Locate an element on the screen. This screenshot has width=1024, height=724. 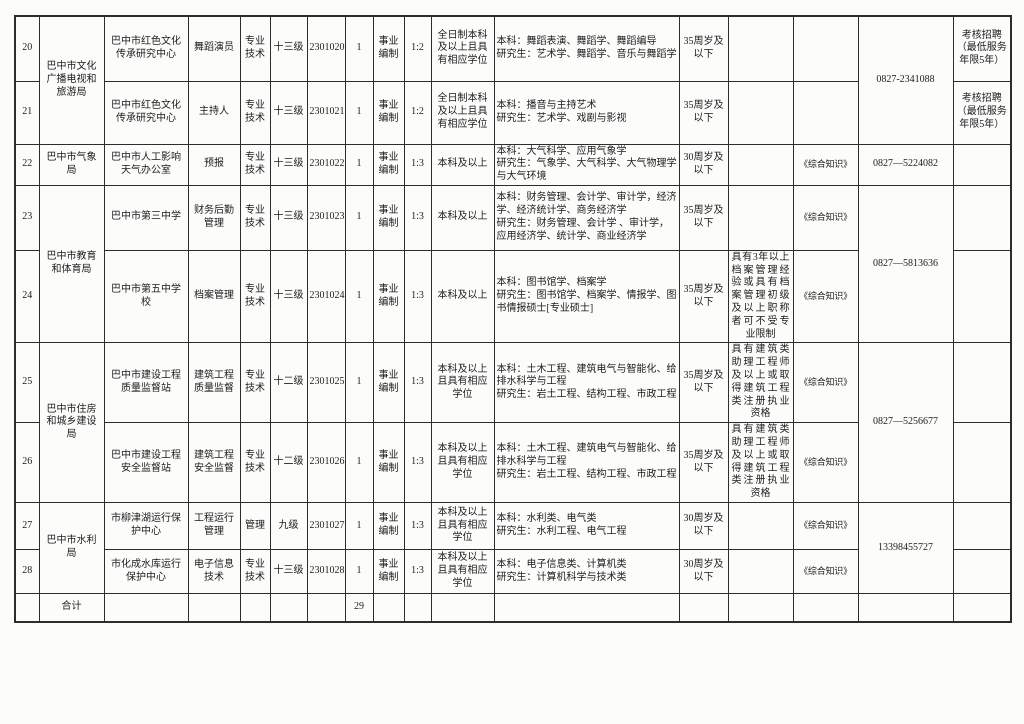
cell-establishment is located at coordinates (388, 608).